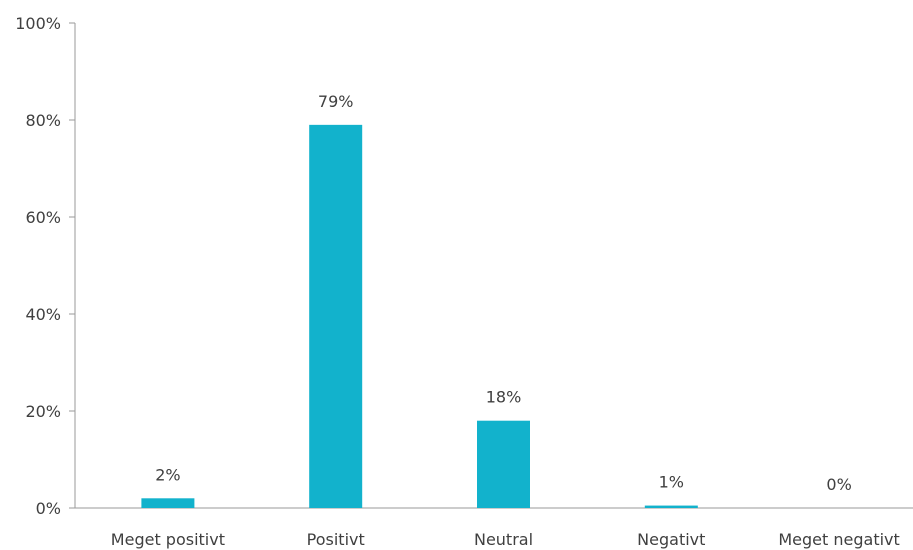 This screenshot has width=913, height=550. I want to click on y-tick-label: 60%, so click(43, 217).